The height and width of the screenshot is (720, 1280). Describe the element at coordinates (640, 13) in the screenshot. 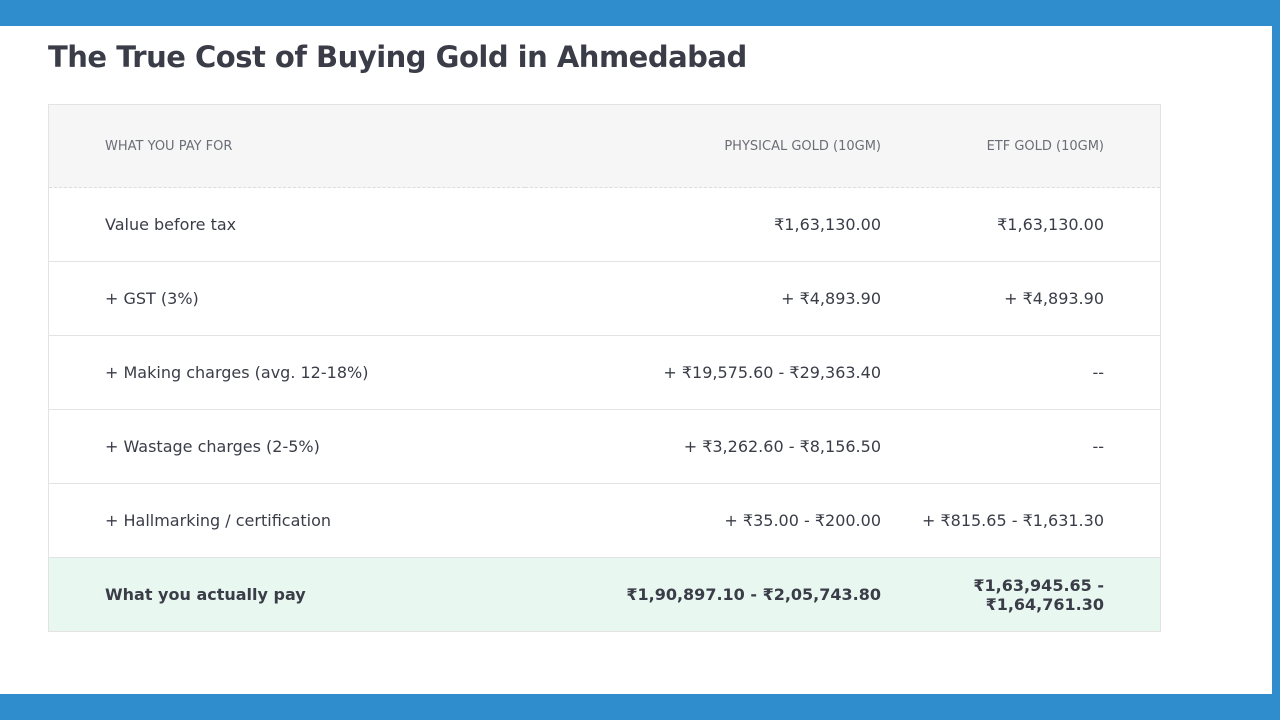

I see `top-bar` at that location.